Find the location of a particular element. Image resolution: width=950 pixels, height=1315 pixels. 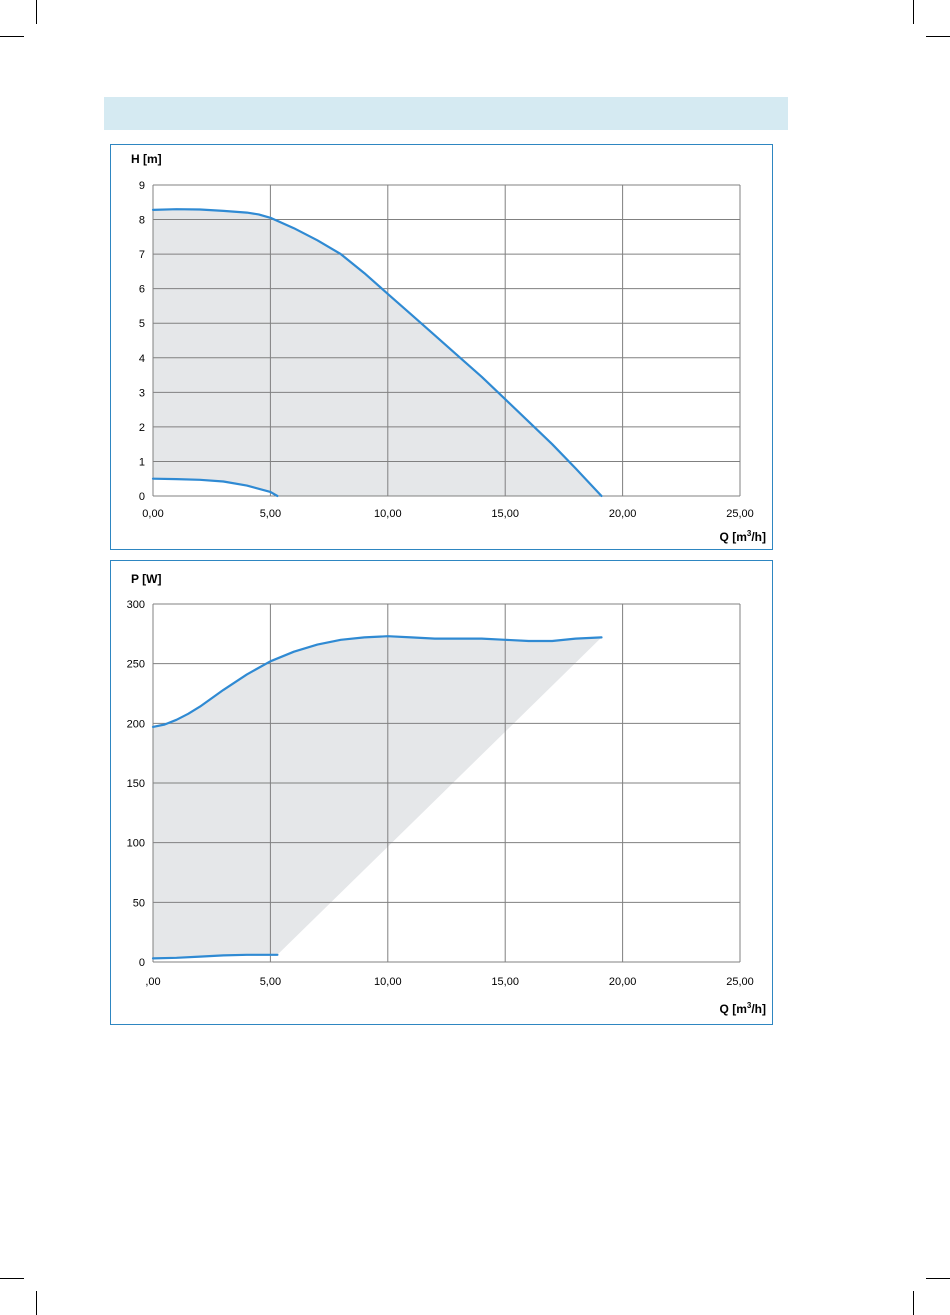

y-axis-label: P [W] is located at coordinates (146, 579).